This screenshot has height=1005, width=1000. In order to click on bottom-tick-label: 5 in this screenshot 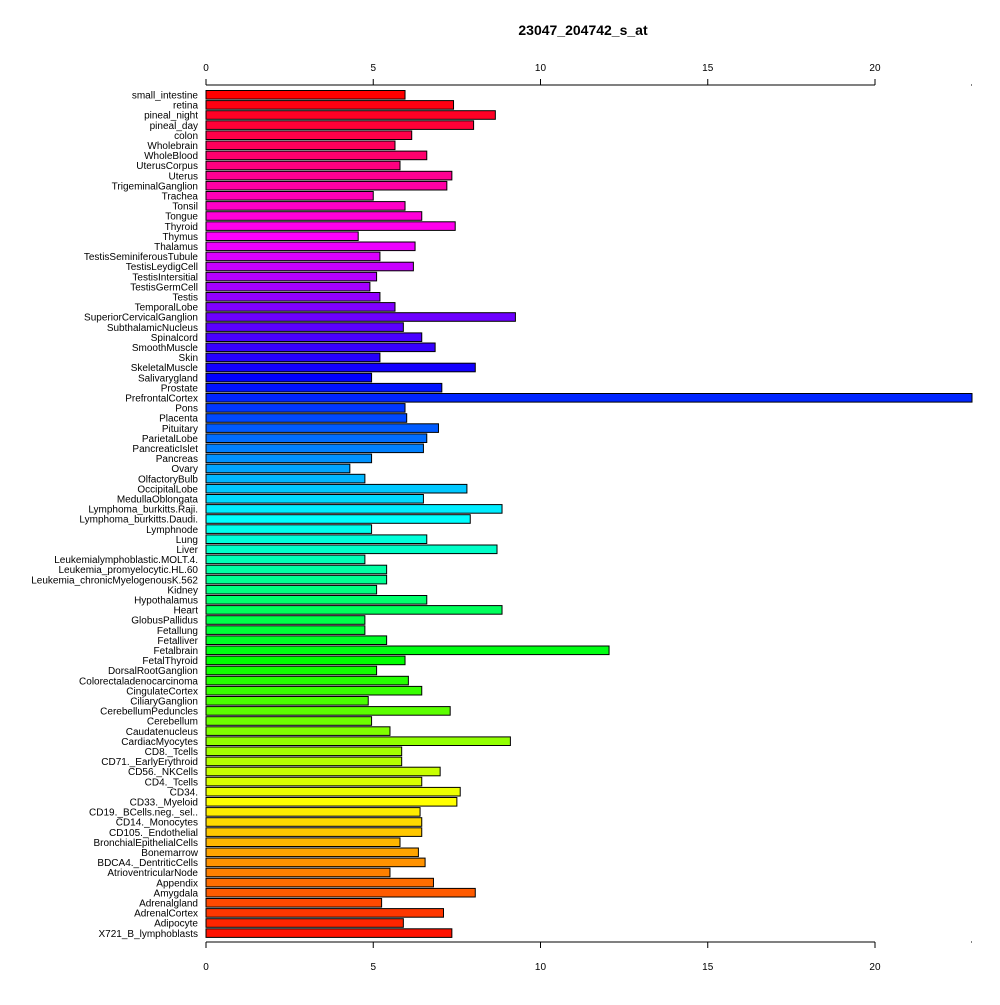, I will do `click(373, 967)`.